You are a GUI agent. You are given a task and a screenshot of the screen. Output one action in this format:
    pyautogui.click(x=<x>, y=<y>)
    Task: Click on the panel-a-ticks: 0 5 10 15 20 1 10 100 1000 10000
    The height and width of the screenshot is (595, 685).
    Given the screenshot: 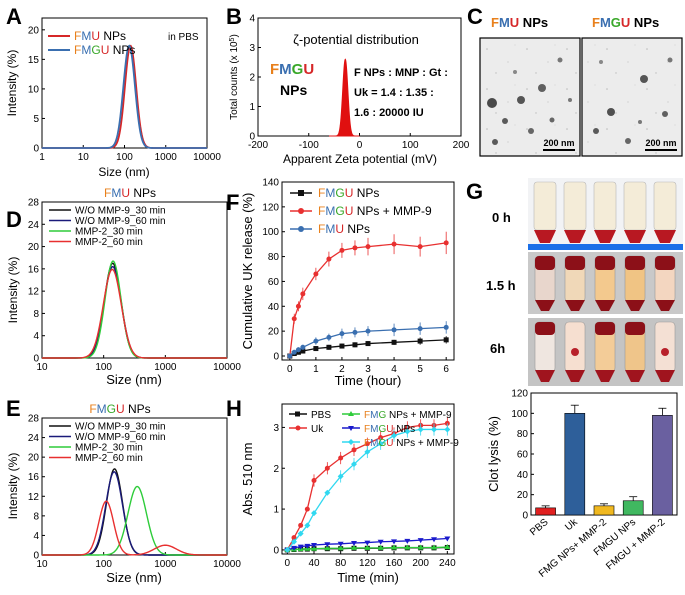 What is the action you would take?
    pyautogui.click(x=124, y=94)
    